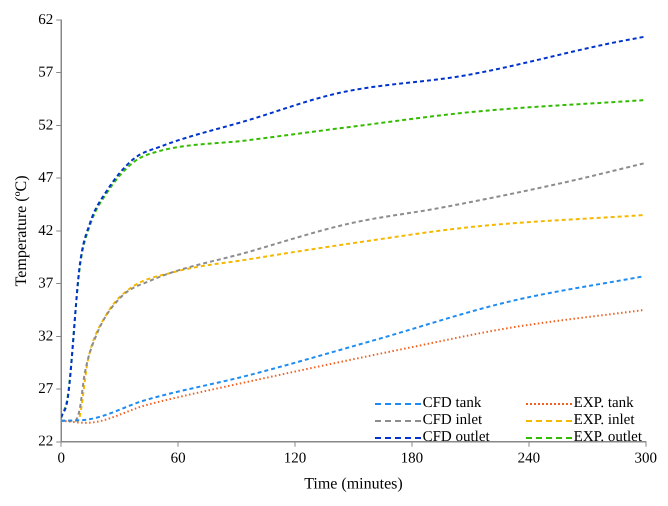 The width and height of the screenshot is (668, 506). What do you see at coordinates (452, 420) in the screenshot?
I see `legend-label: CFD inlet` at bounding box center [452, 420].